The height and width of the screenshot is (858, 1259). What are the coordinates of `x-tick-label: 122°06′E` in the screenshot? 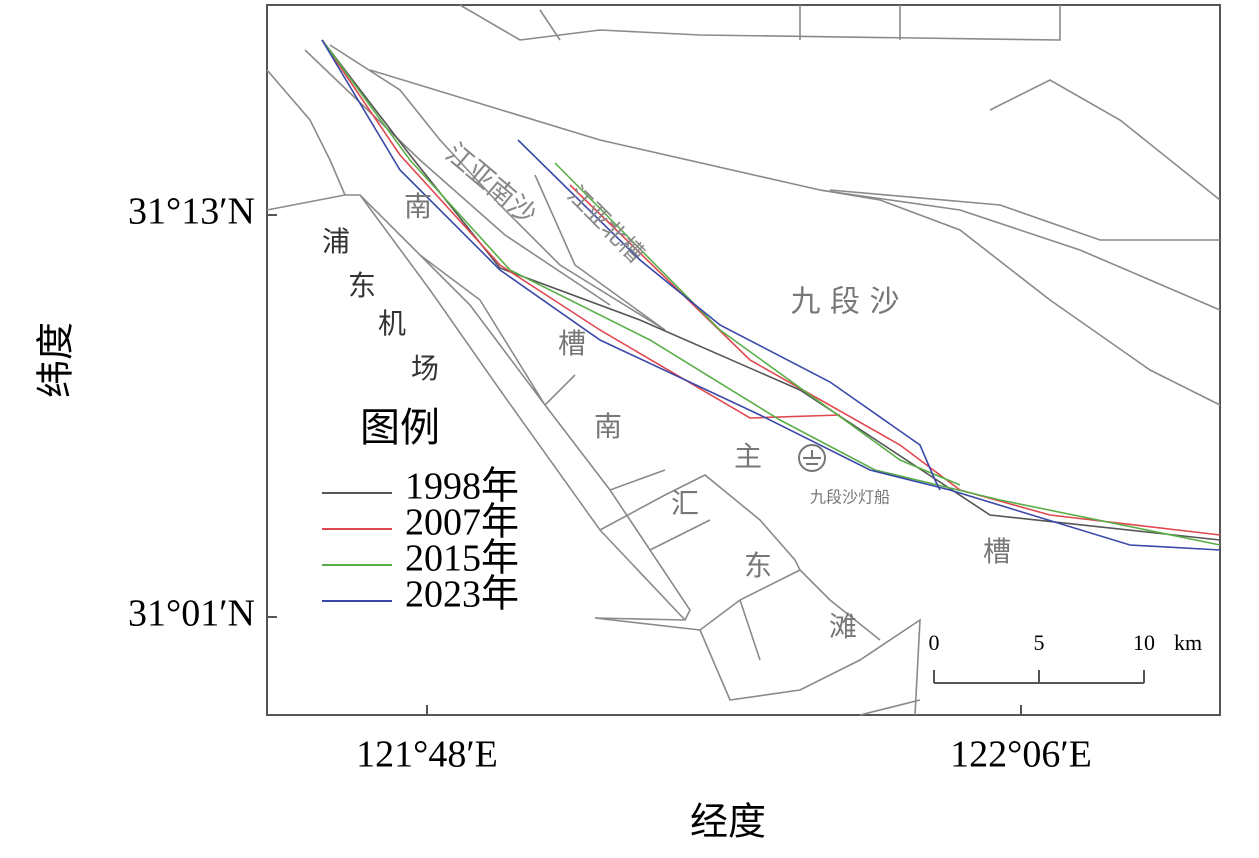 It's located at (1021, 755).